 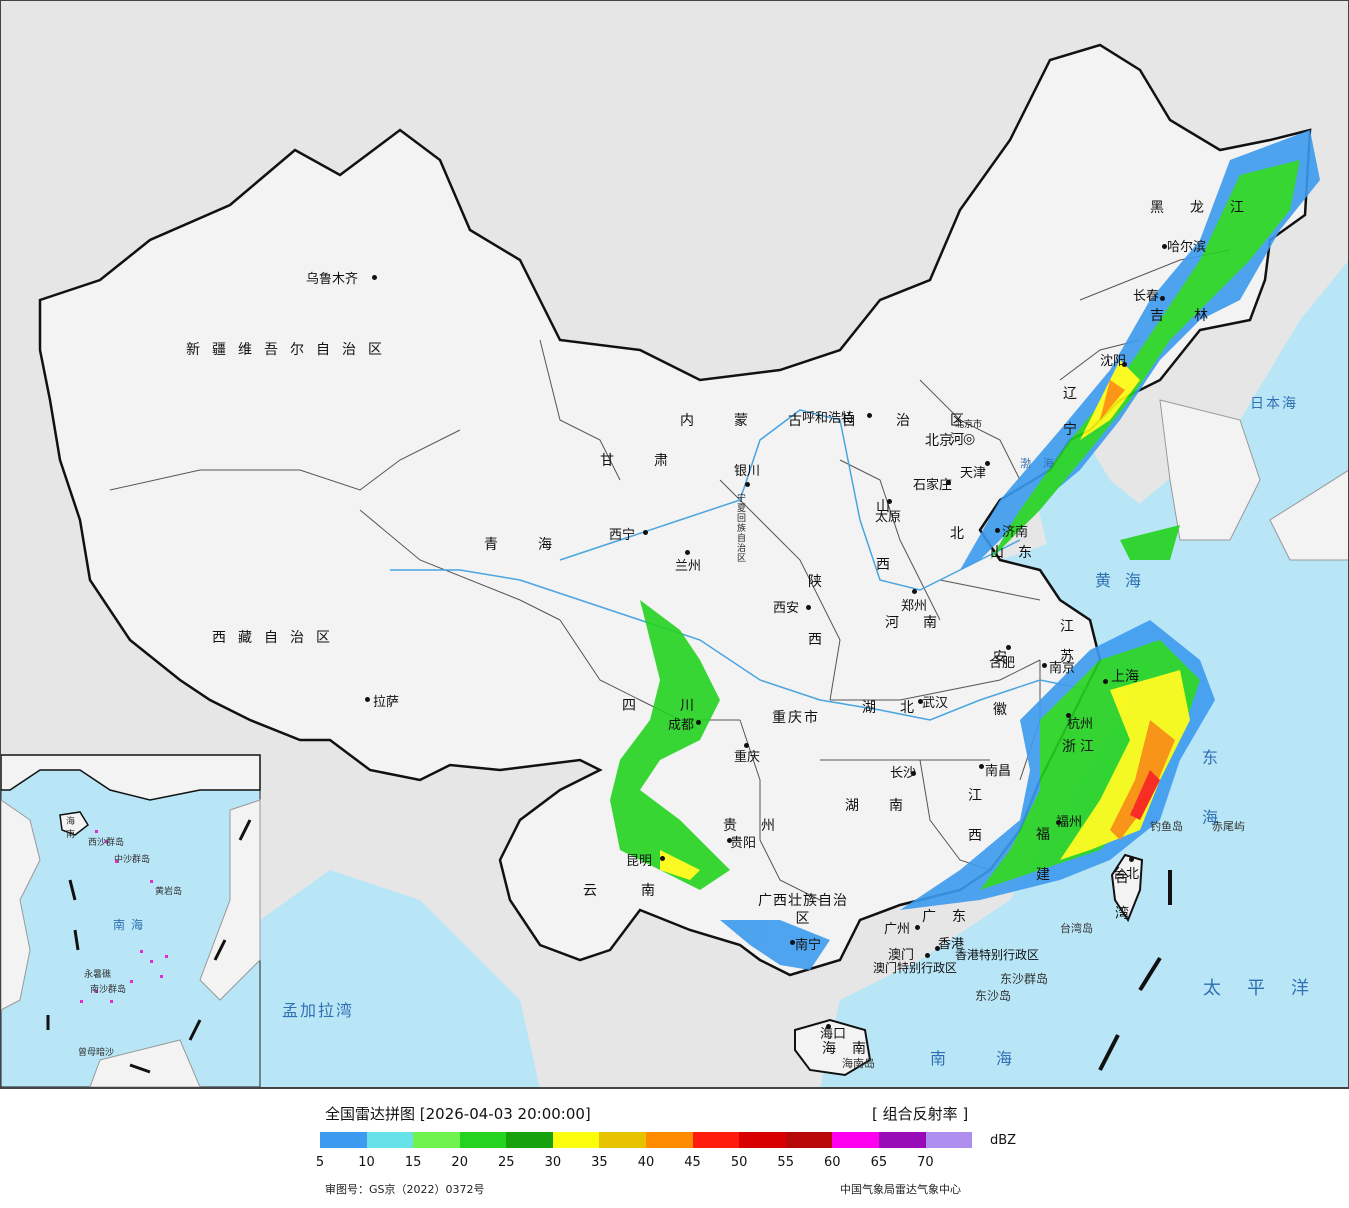 I want to click on city-label-taibei: 台北, so click(x=1126, y=874).